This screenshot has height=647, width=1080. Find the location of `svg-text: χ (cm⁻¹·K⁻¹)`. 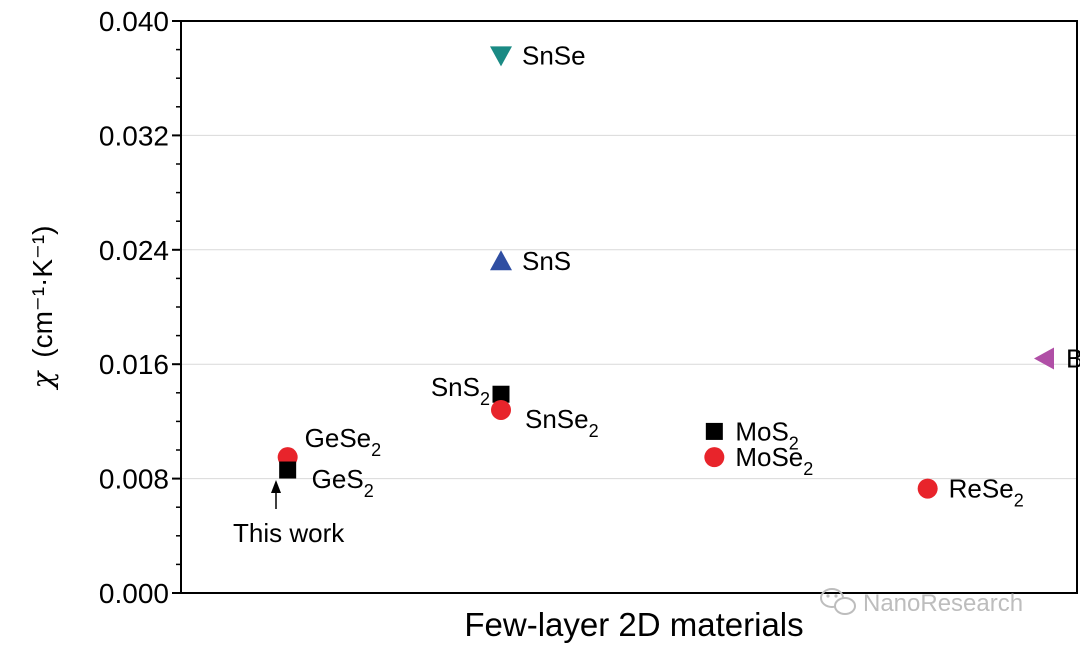

svg-text: χ (cm⁻¹·K⁻¹) is located at coordinates (42, 308).